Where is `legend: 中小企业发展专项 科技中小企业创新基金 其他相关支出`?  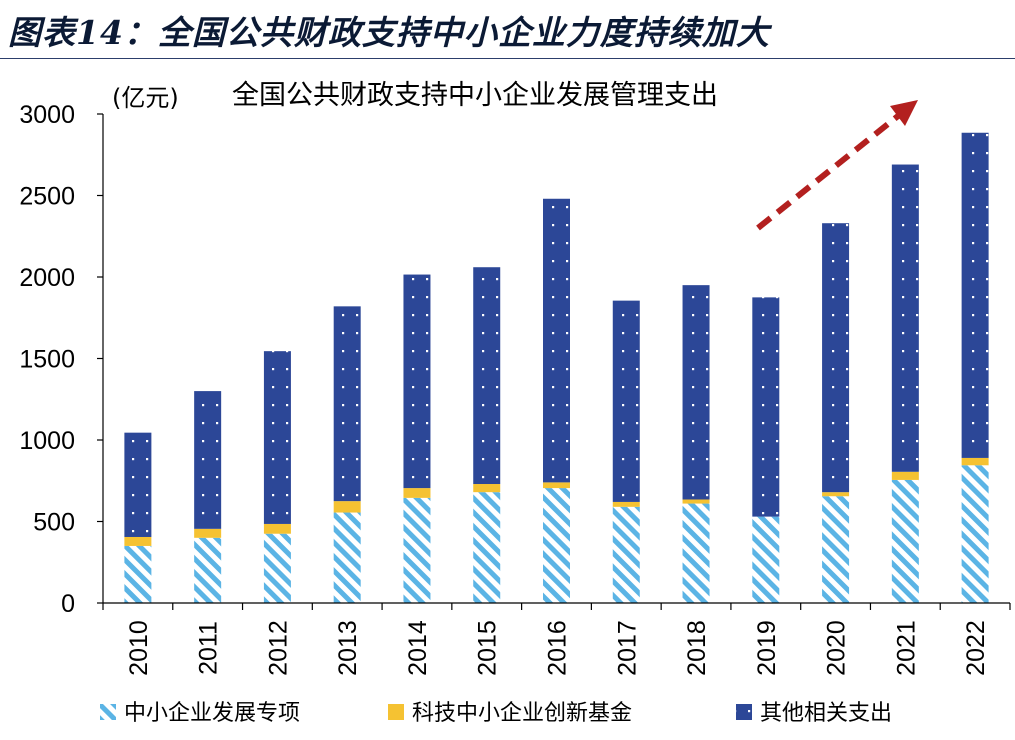 legend: 中小企业发展专项 科技中小企业创新基金 其他相关支出 is located at coordinates (496, 713).